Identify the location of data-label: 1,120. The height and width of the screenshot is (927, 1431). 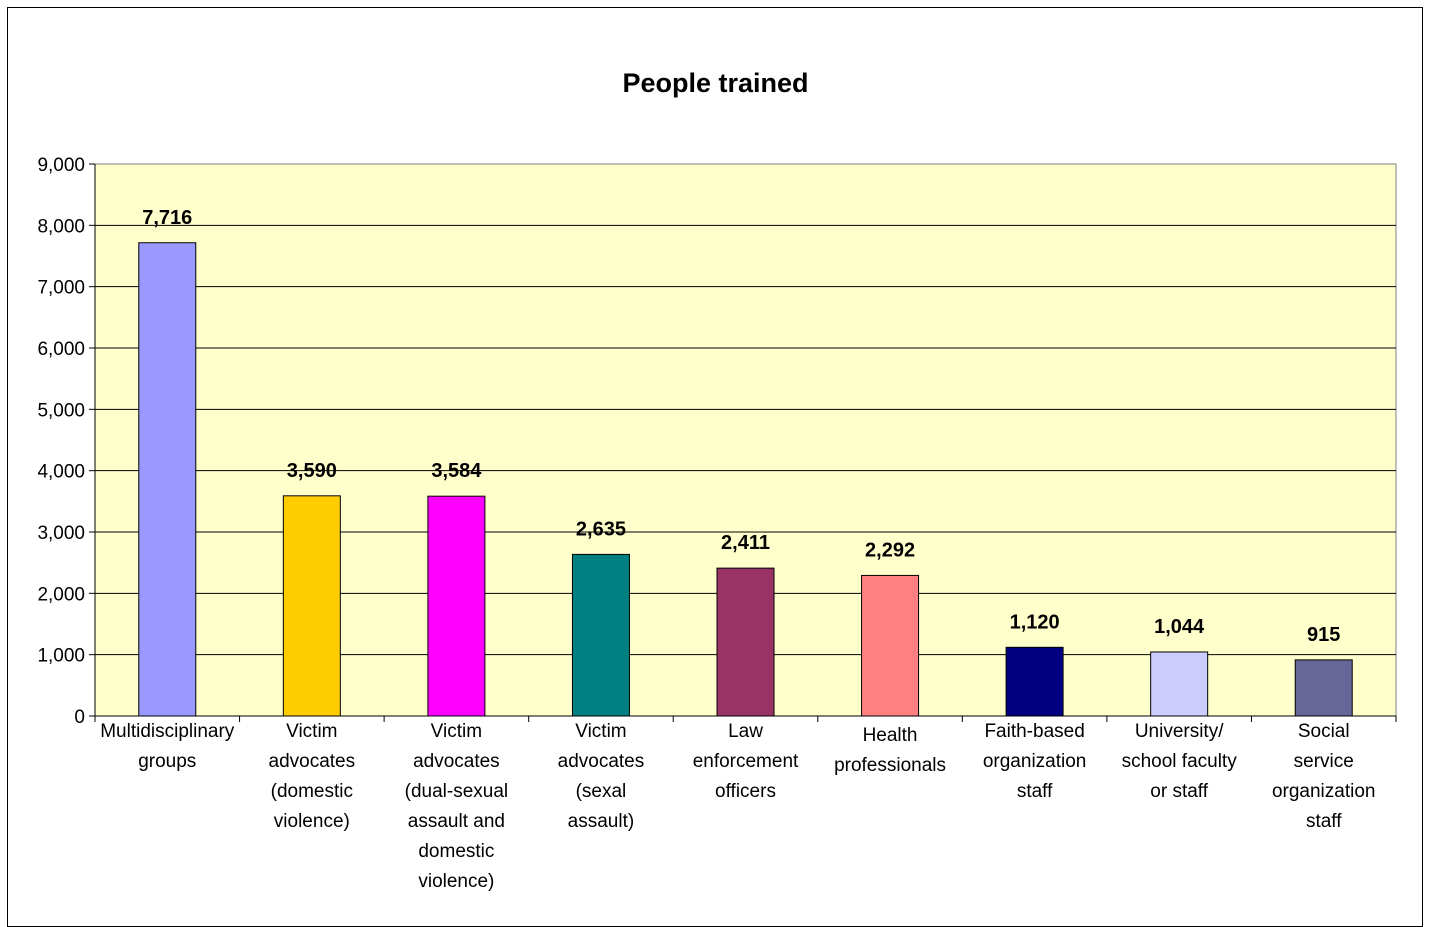
(1035, 622).